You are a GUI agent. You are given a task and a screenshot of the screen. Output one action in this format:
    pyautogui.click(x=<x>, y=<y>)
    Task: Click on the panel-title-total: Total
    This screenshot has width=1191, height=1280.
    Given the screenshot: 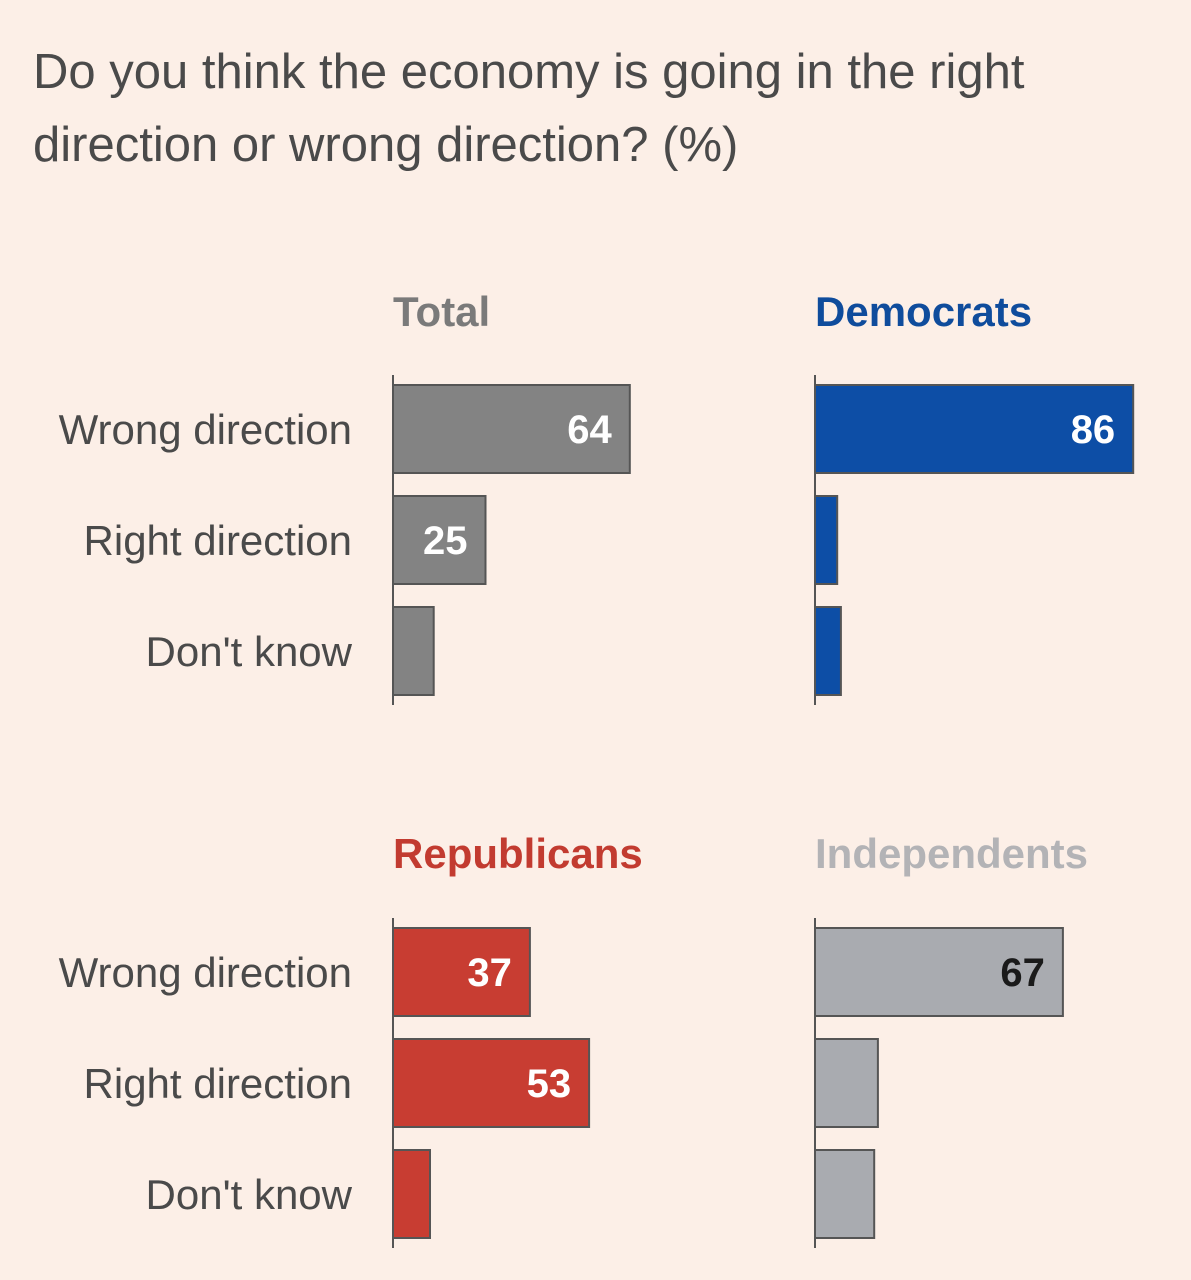 What is the action you would take?
    pyautogui.click(x=441, y=311)
    